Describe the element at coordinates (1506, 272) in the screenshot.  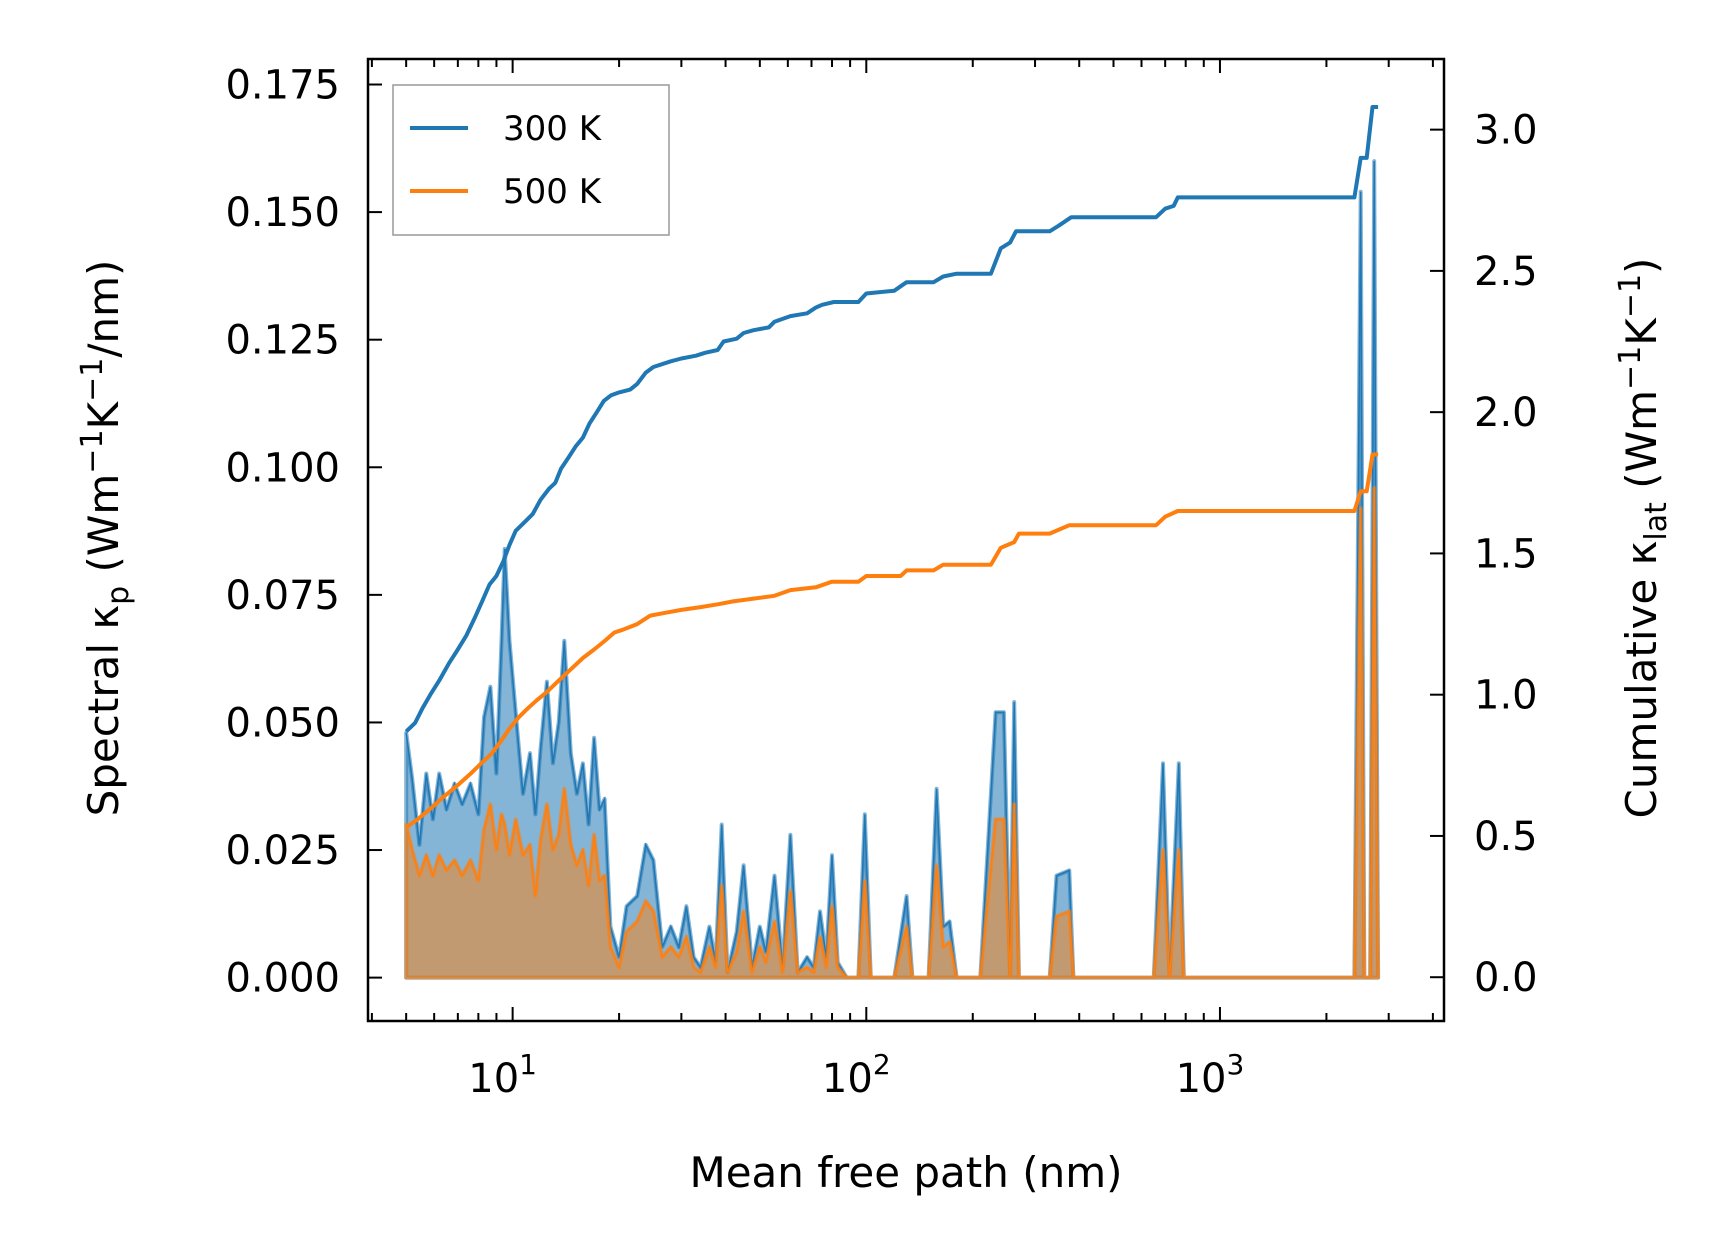
I see `y-right-tick-label: 2.5` at that location.